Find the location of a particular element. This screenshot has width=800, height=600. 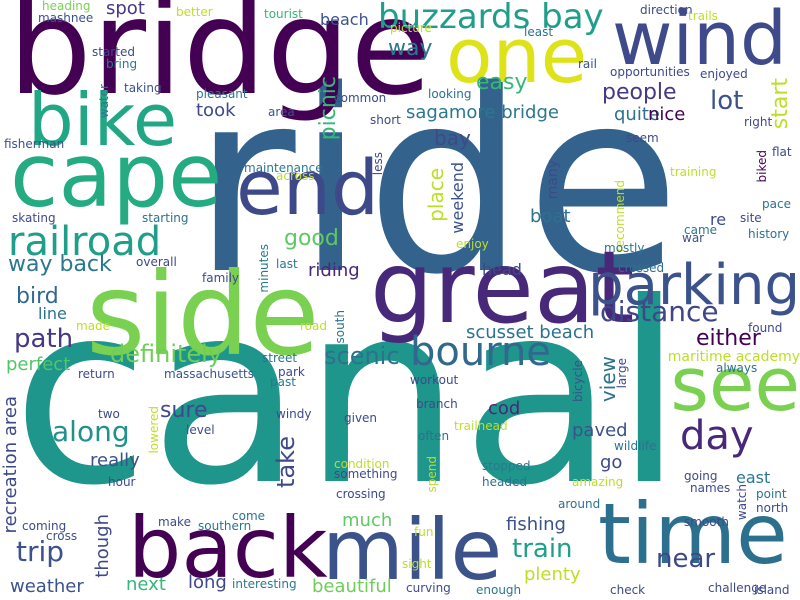

word-day: day is located at coordinates (717, 436).